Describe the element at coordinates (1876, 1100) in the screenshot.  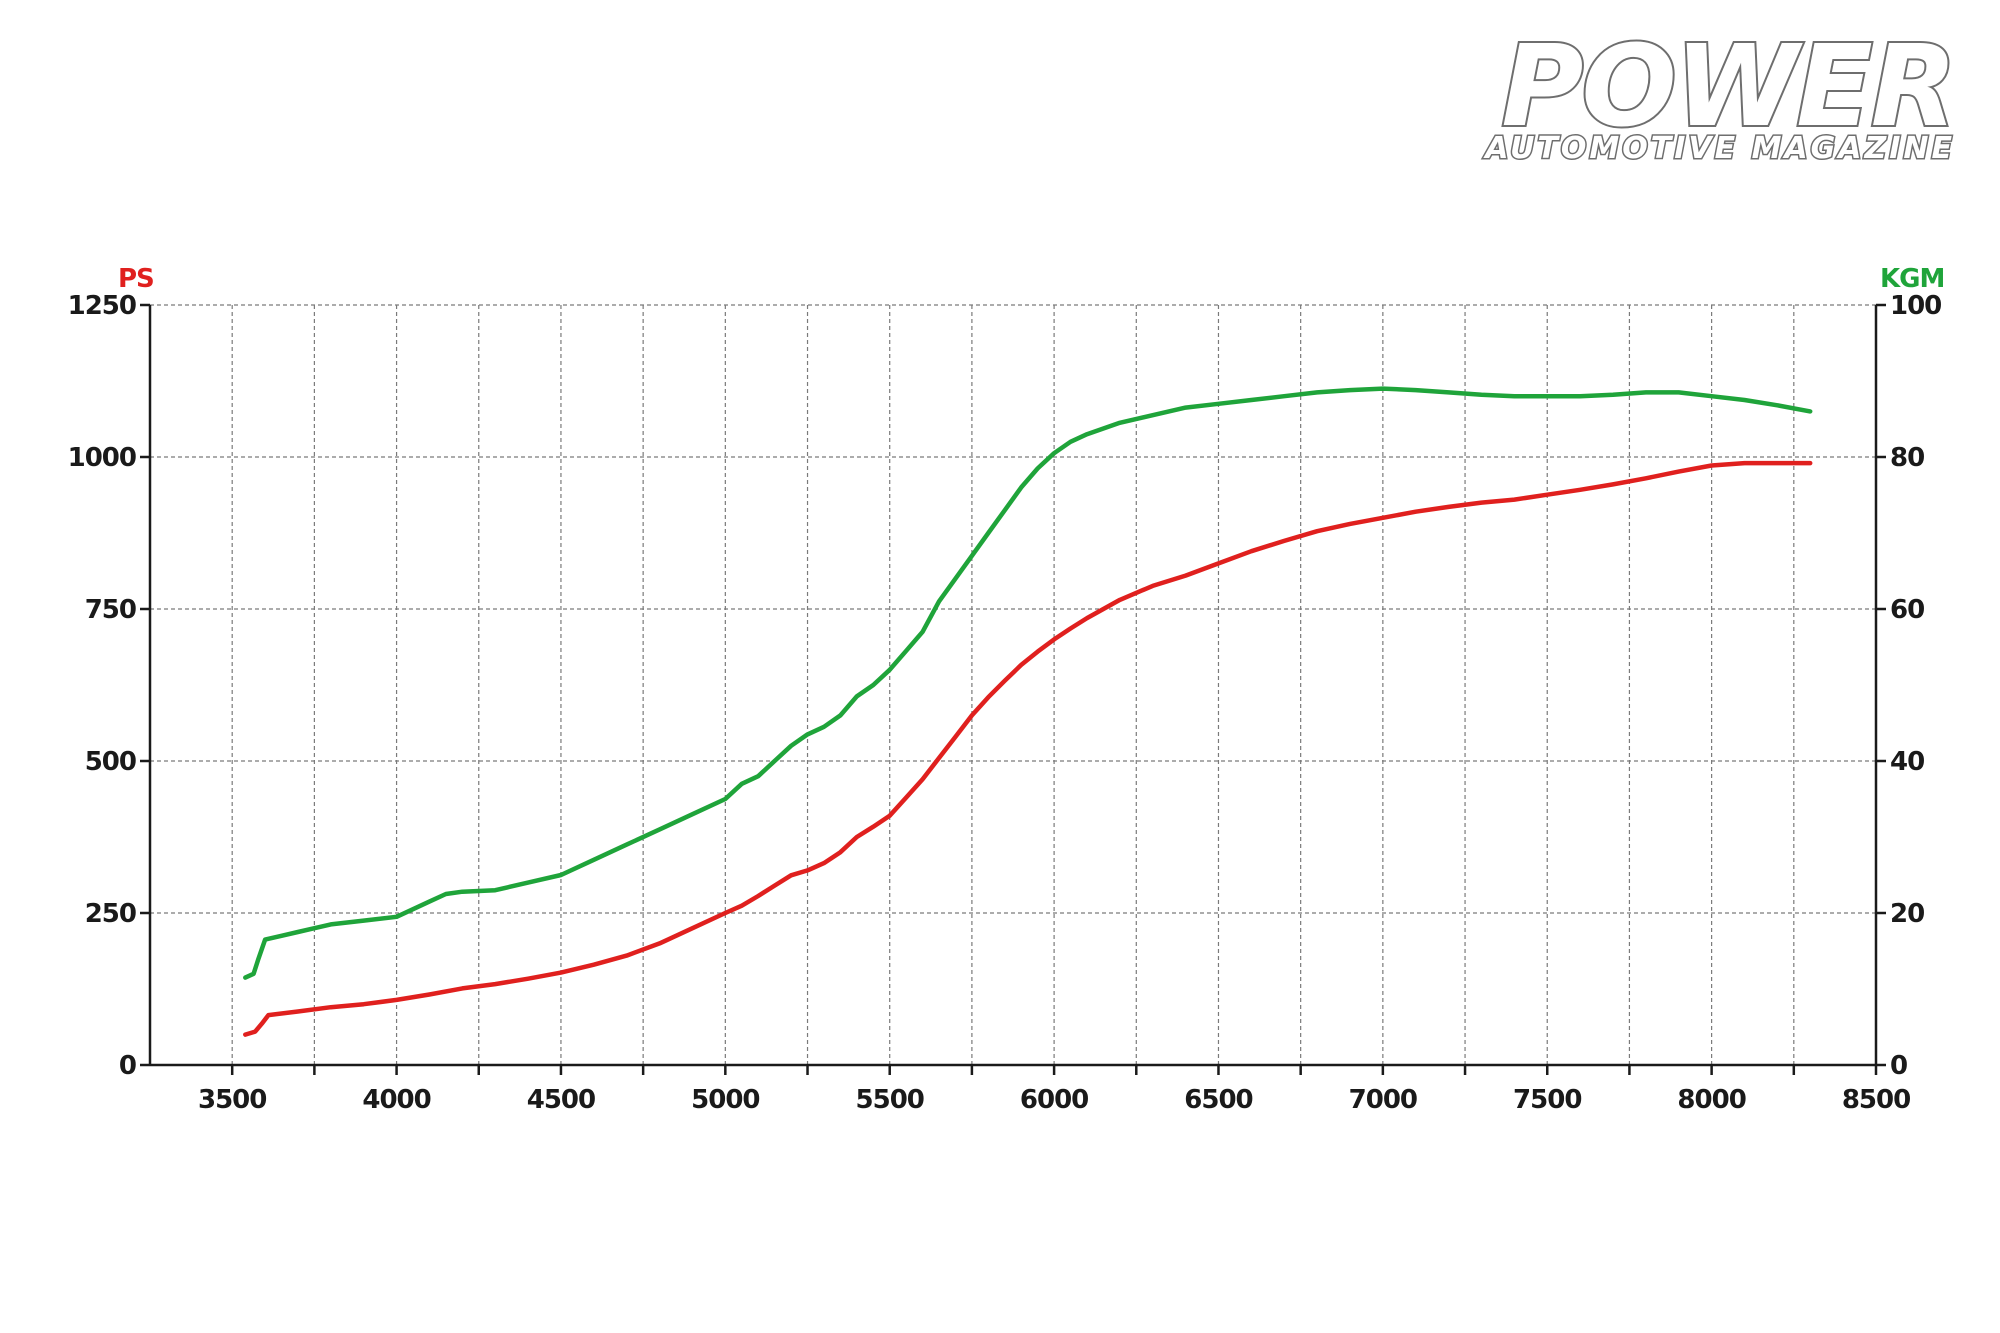
I see `x-tick-label: 8500` at that location.